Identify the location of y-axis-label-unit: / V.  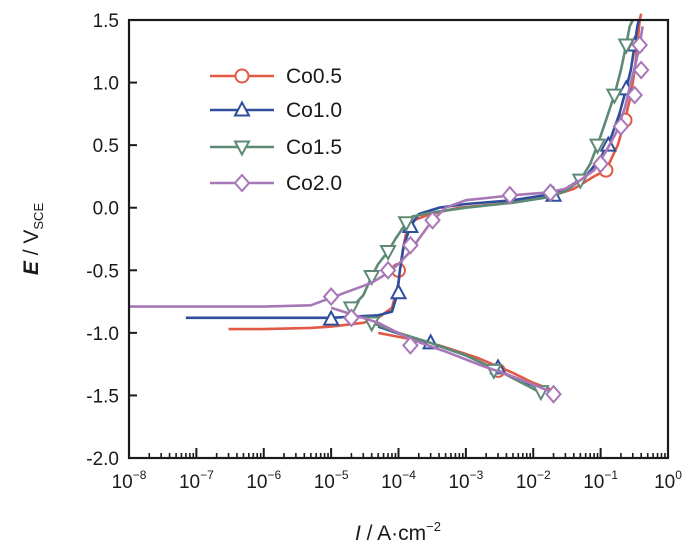
(31, 246).